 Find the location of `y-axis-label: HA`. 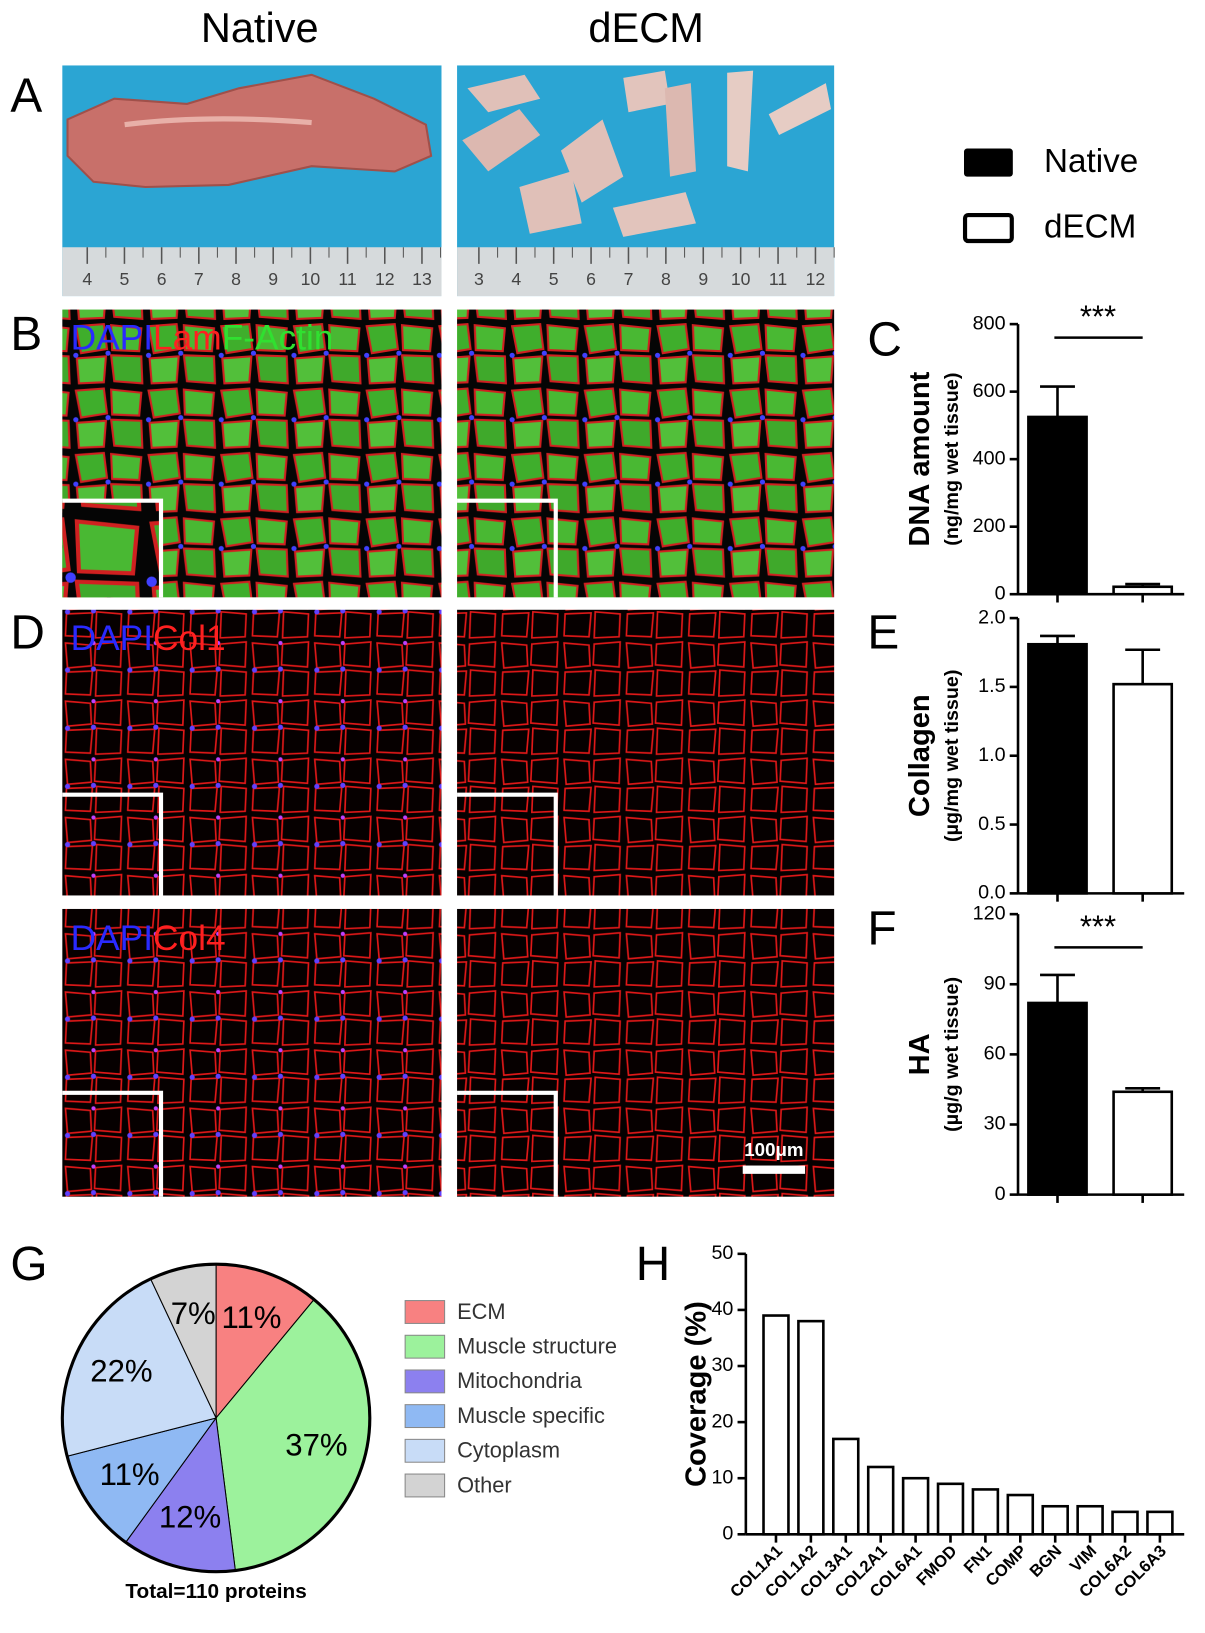

y-axis-label: HA is located at coordinates (920, 1054).